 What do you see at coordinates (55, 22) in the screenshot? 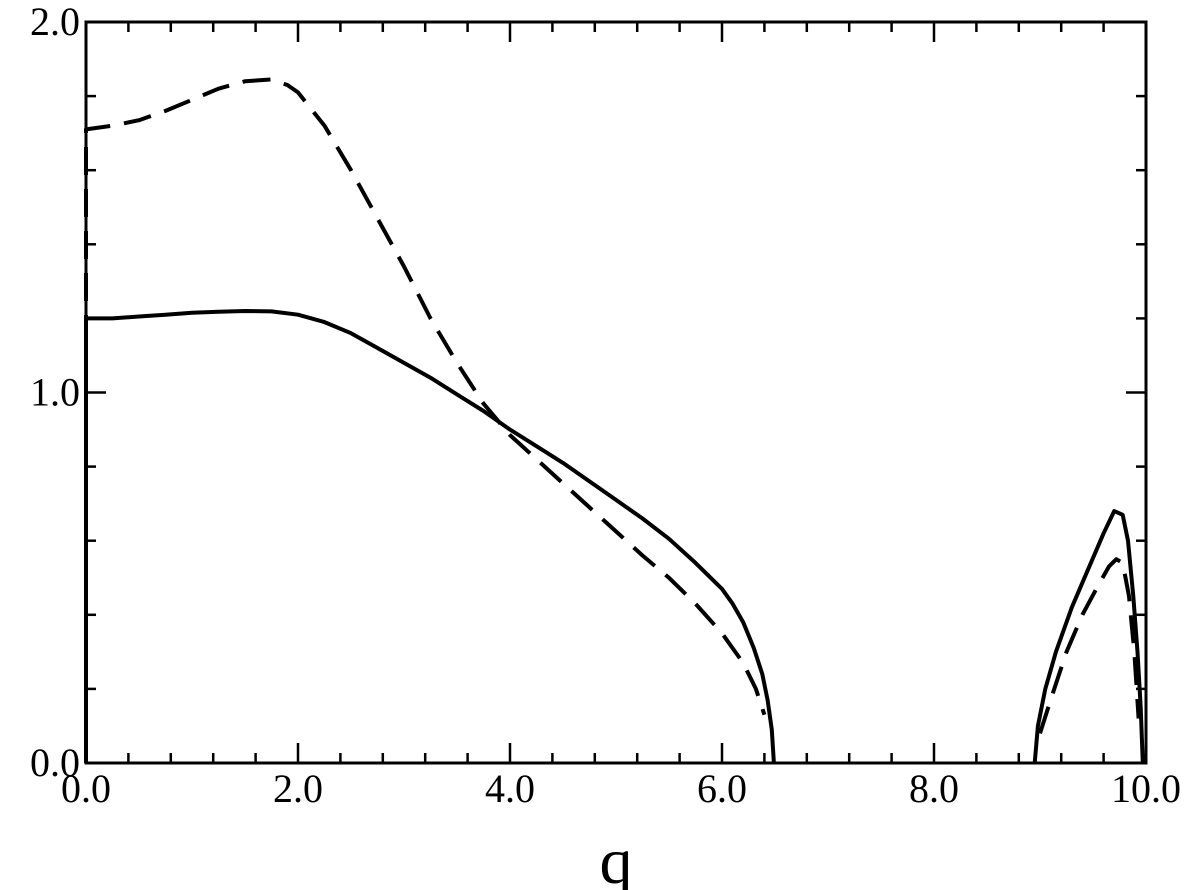
I see `y-tick-label: 2.0` at bounding box center [55, 22].